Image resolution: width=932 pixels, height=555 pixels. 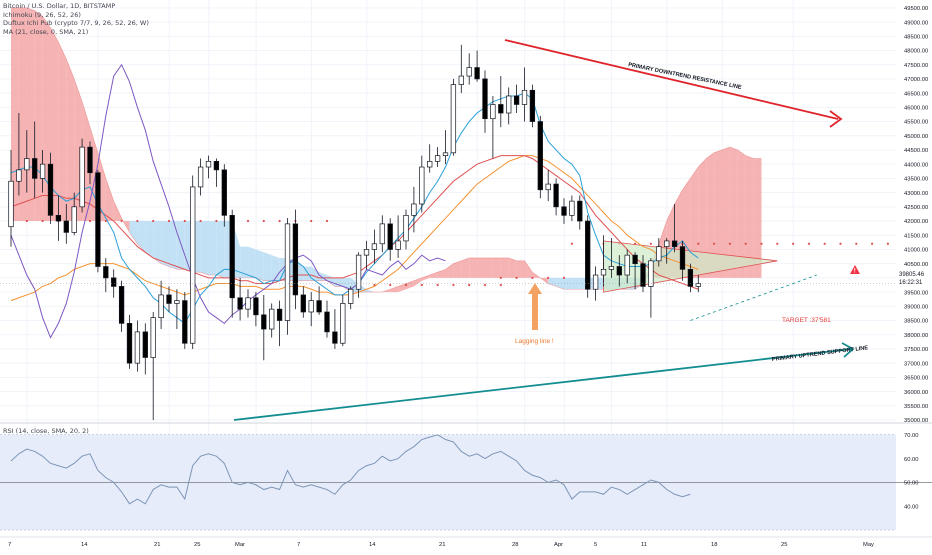 What do you see at coordinates (298, 545) in the screenshot?
I see `time-tick-label: 7` at bounding box center [298, 545].